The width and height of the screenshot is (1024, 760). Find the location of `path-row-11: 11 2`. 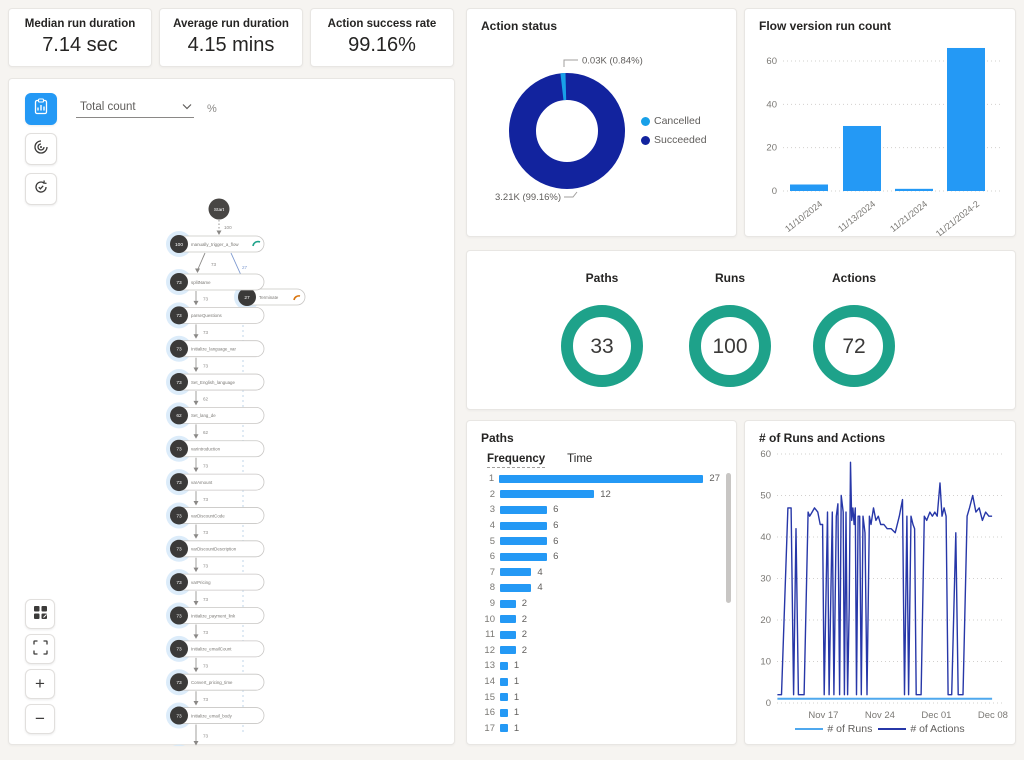

path-row-11: 11 2 is located at coordinates (596, 635).